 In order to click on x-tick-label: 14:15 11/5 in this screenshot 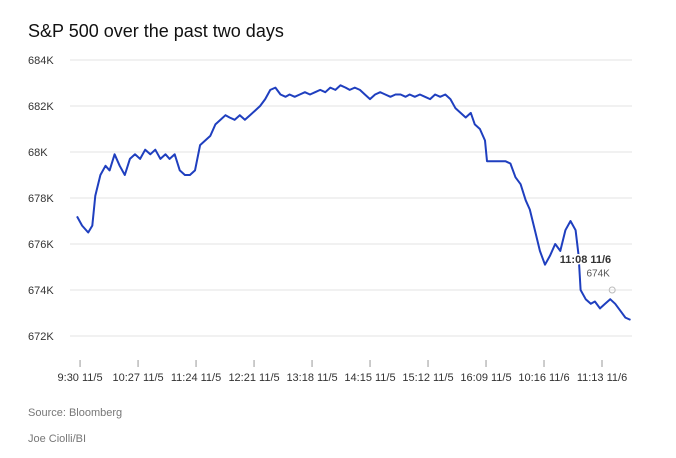, I will do `click(369, 378)`.